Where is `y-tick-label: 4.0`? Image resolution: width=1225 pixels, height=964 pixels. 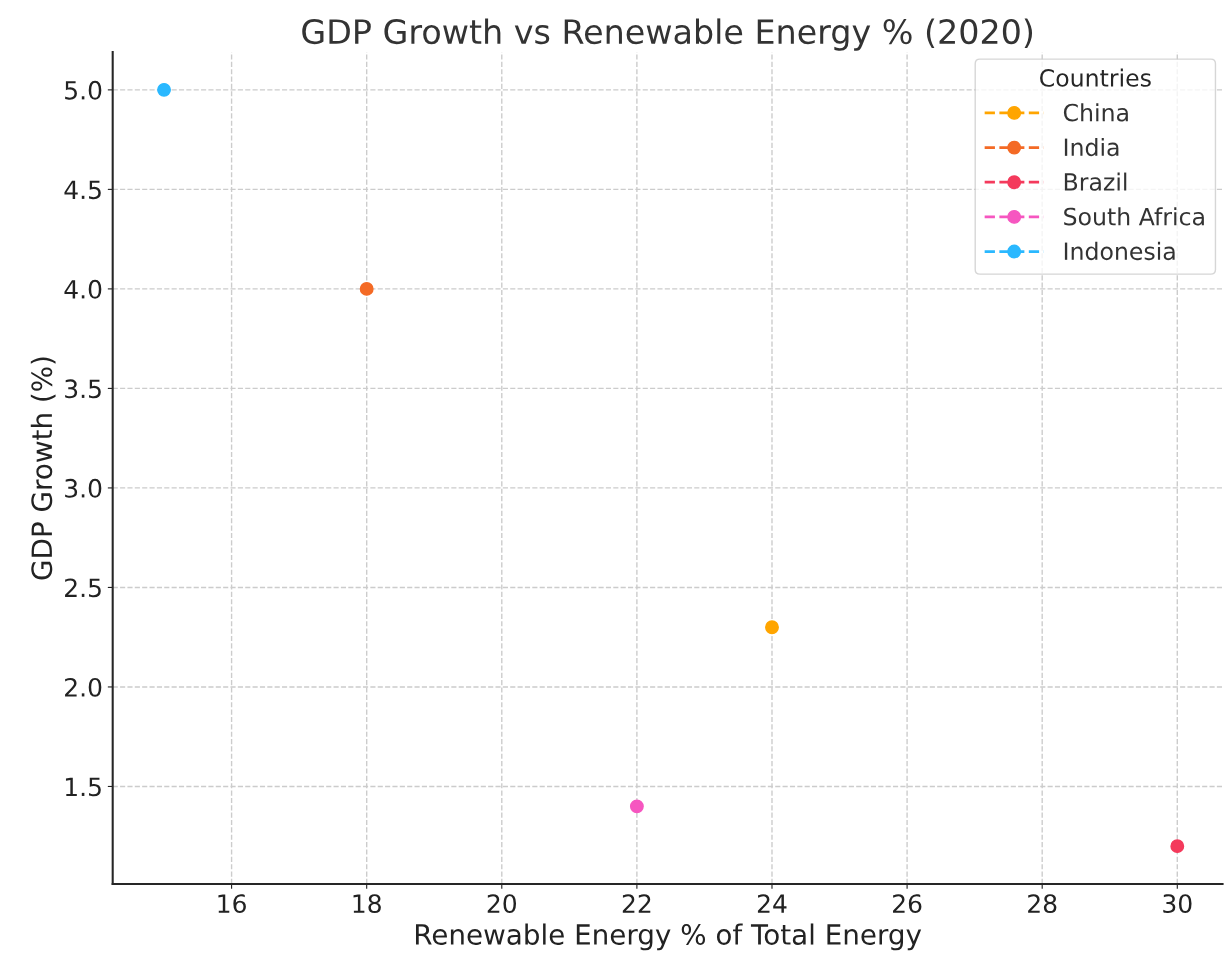
y-tick-label: 4.0 is located at coordinates (83, 289).